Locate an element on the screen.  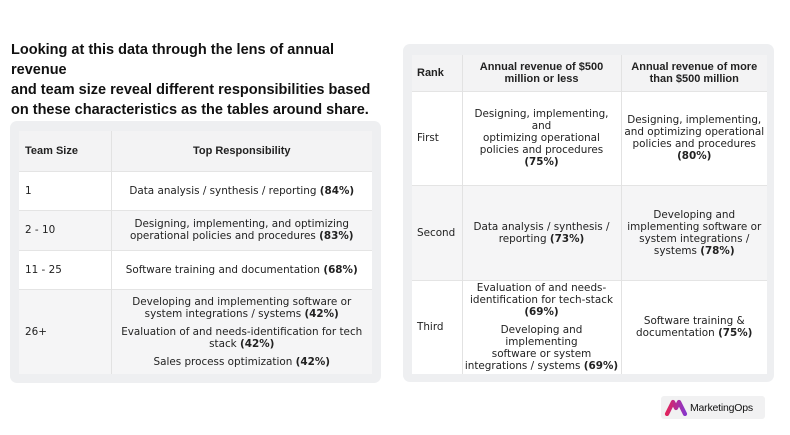
rank-cell: First is located at coordinates (437, 137).